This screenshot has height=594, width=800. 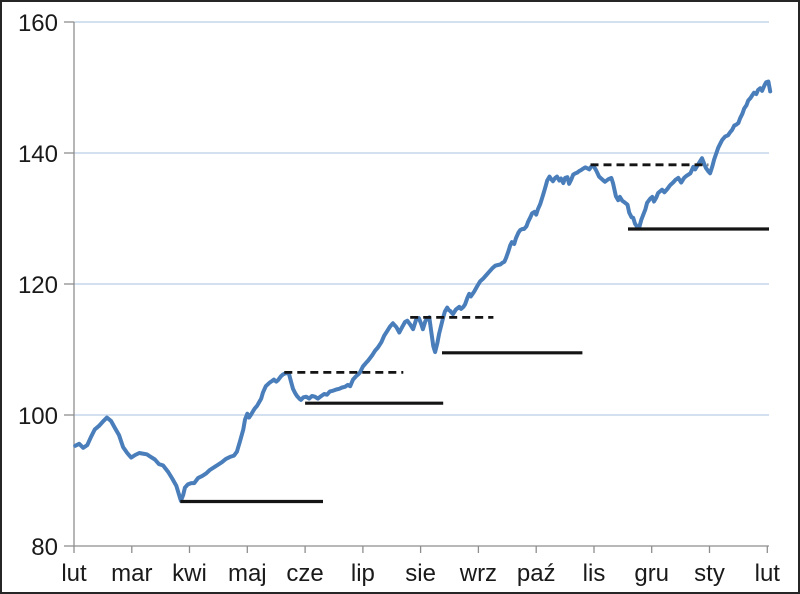 What do you see at coordinates (38, 23) in the screenshot?
I see `y-axis-label: 160` at bounding box center [38, 23].